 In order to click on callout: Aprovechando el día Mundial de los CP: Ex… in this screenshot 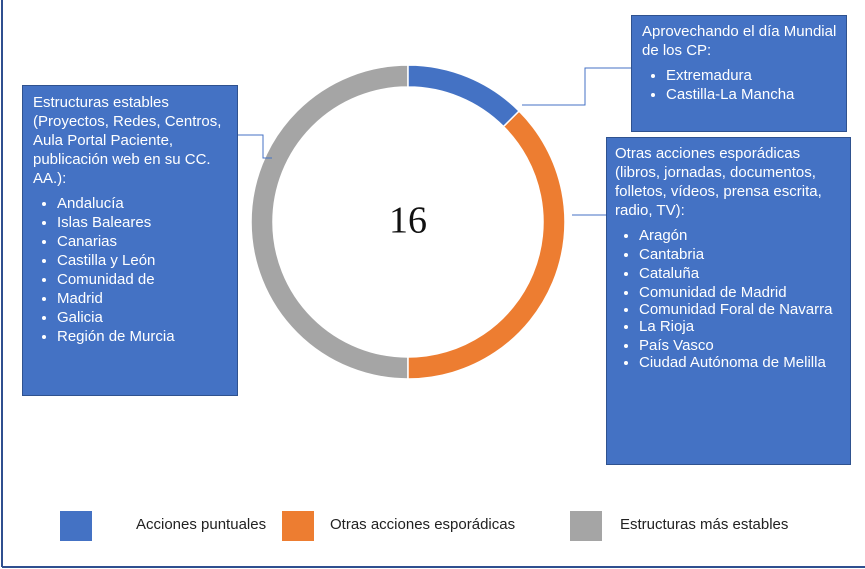, I will do `click(739, 73)`.